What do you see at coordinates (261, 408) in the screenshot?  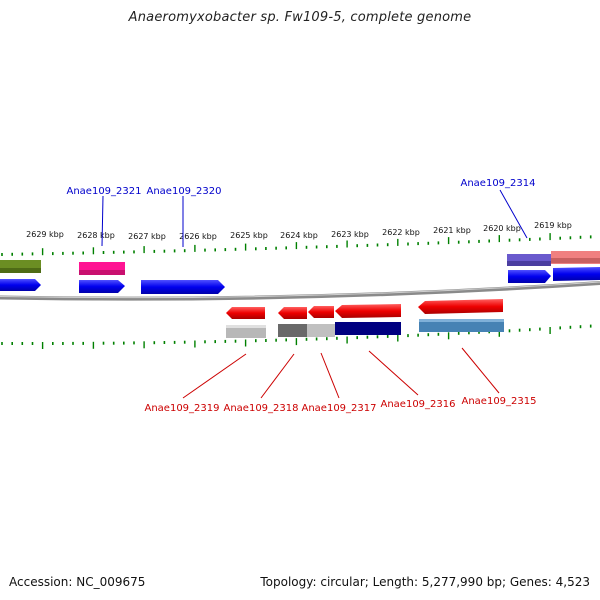 I see `gene-label-anae109-2318: Anae109_2318` at bounding box center [261, 408].